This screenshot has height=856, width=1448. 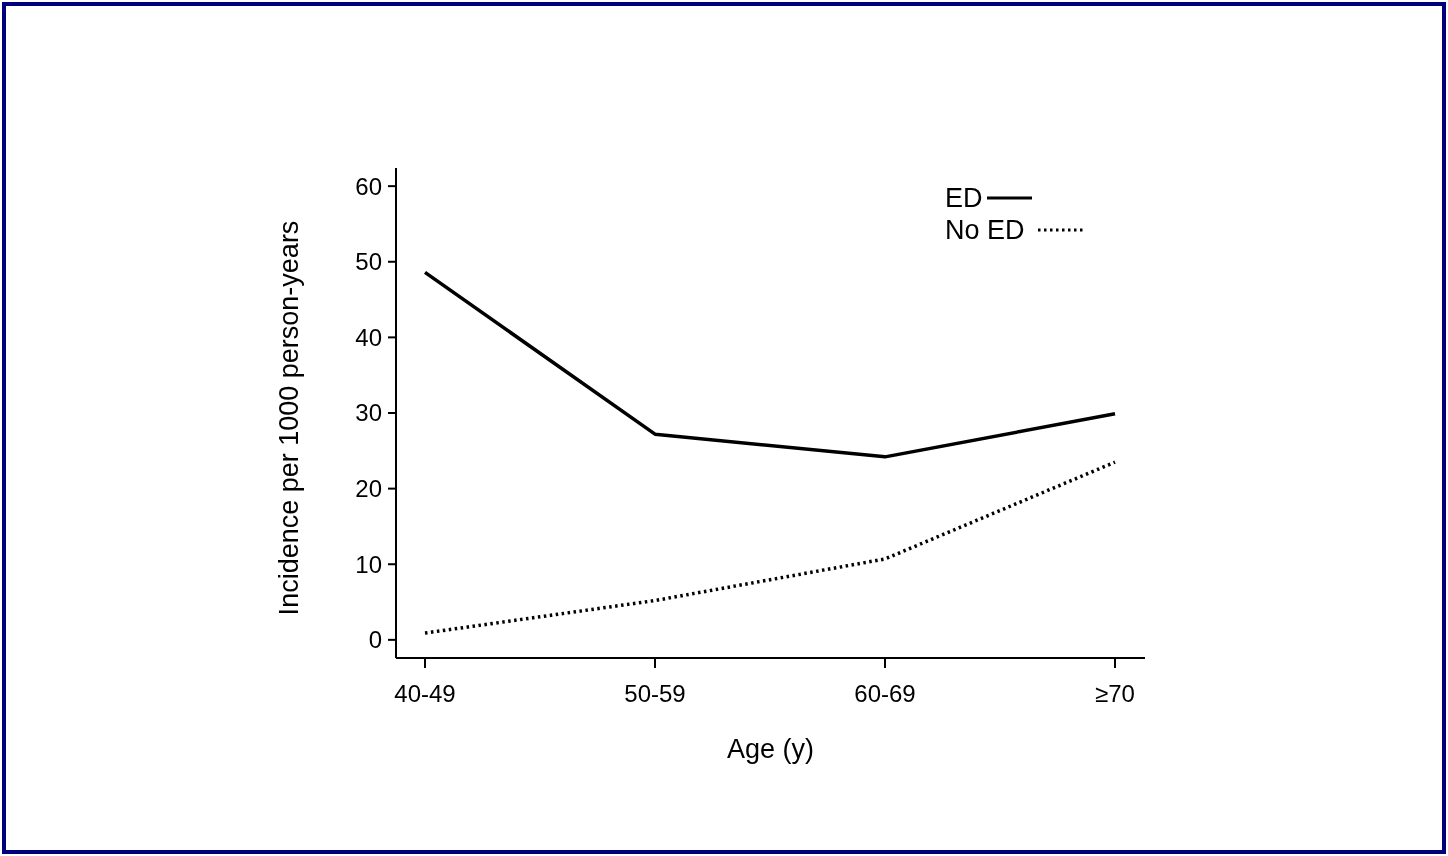 I want to click on y-axis-title: Incidence per 1000 person-years, so click(x=289, y=418).